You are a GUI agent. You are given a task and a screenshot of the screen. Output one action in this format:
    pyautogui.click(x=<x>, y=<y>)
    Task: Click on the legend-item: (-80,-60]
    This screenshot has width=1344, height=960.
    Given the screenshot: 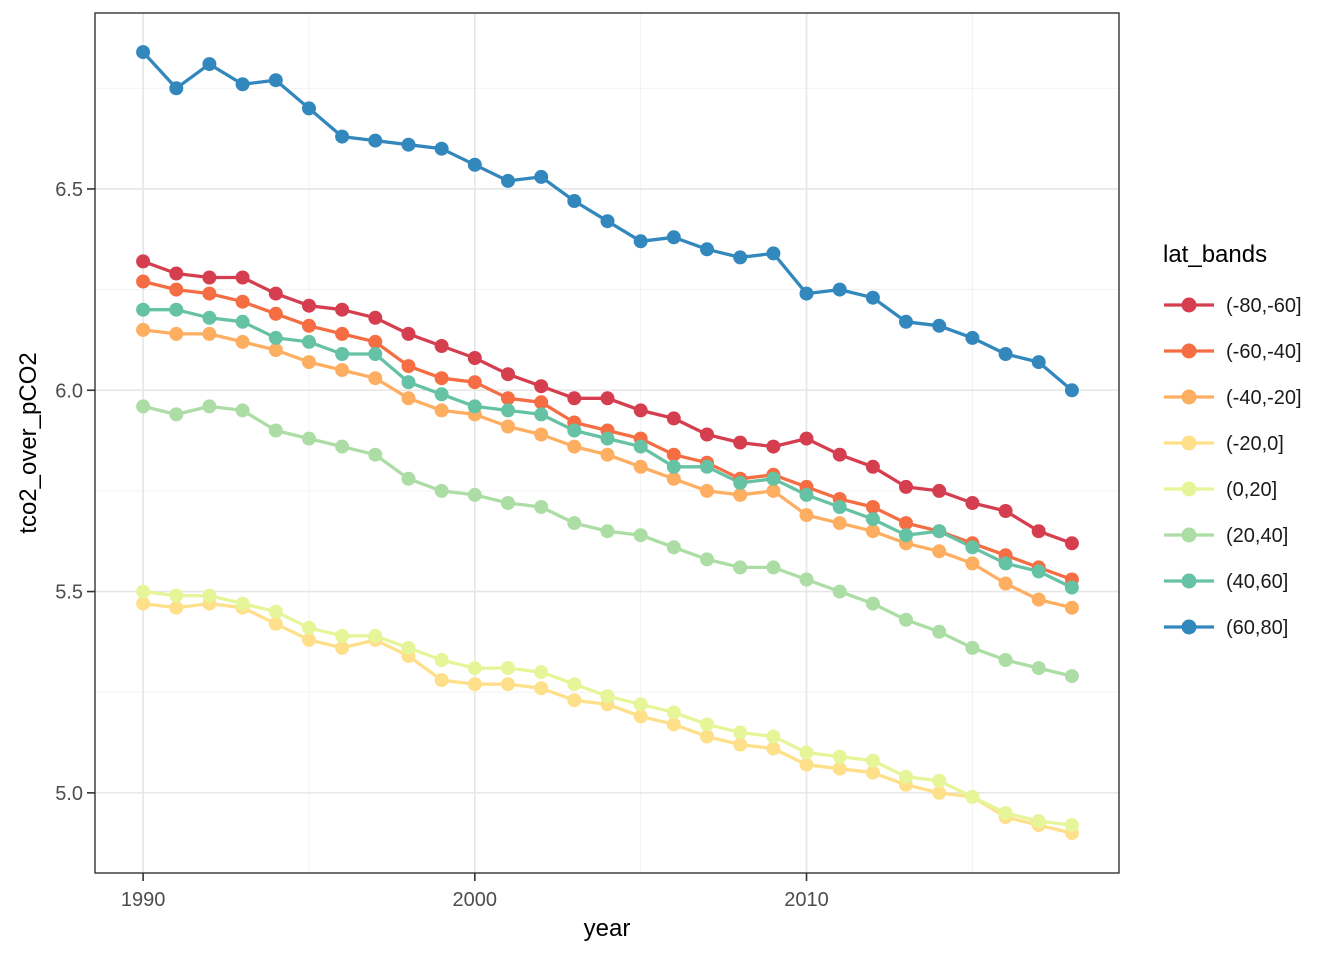 What is the action you would take?
    pyautogui.click(x=1233, y=306)
    